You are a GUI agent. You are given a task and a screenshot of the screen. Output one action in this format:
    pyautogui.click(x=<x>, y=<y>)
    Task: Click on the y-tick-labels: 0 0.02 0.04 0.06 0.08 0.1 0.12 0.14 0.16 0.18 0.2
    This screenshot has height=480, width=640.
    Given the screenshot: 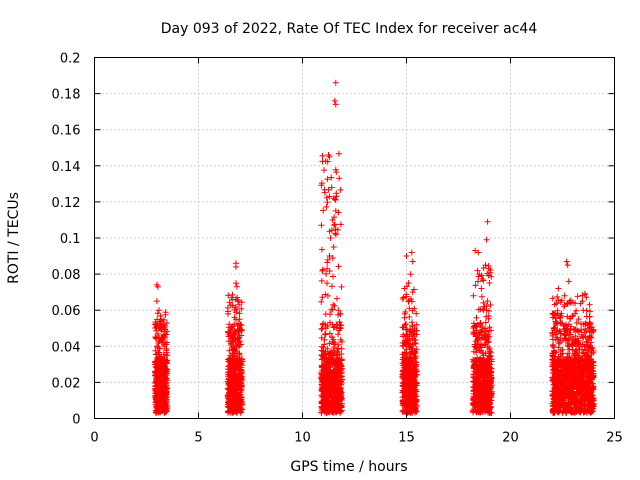 What is the action you would take?
    pyautogui.click(x=66, y=240)
    